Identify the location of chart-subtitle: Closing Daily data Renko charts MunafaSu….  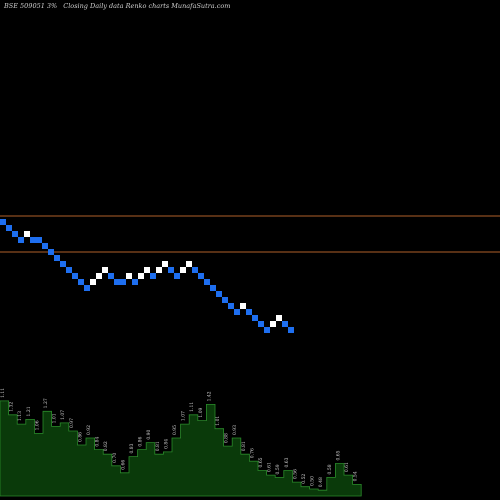
(146, 6).